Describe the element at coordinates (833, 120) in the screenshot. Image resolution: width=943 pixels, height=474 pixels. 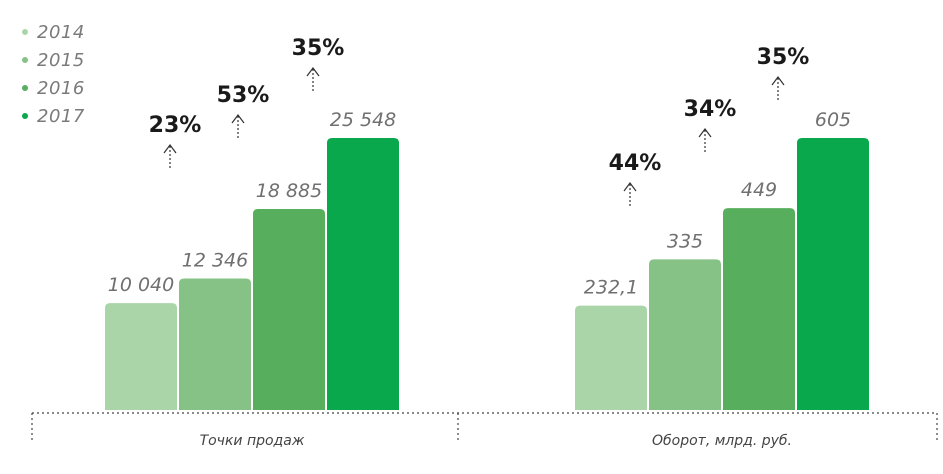
I see `data-label: 605` at that location.